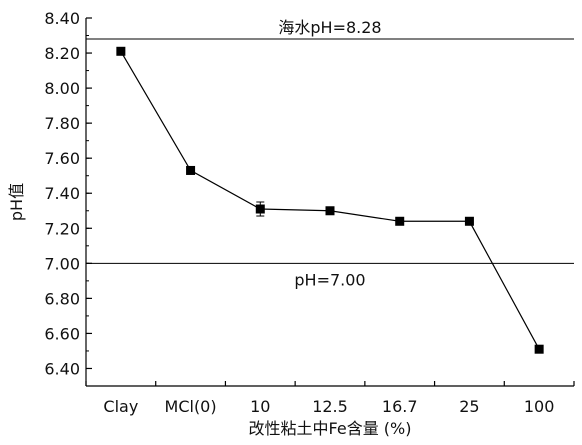 The image size is (582, 445). Describe the element at coordinates (62, 123) in the screenshot. I see `y-tick-label: 7.80` at that location.